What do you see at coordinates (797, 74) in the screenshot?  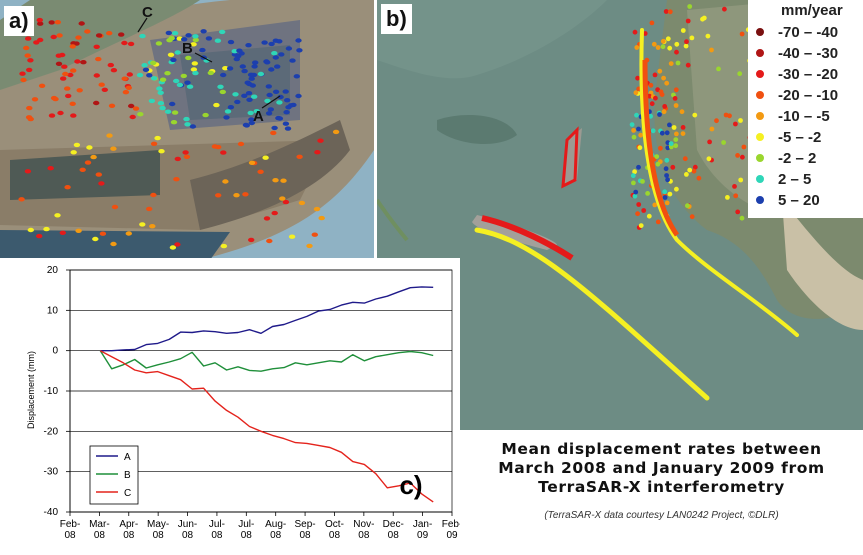 I see `legend-item: -30 – -20` at bounding box center [797, 74].